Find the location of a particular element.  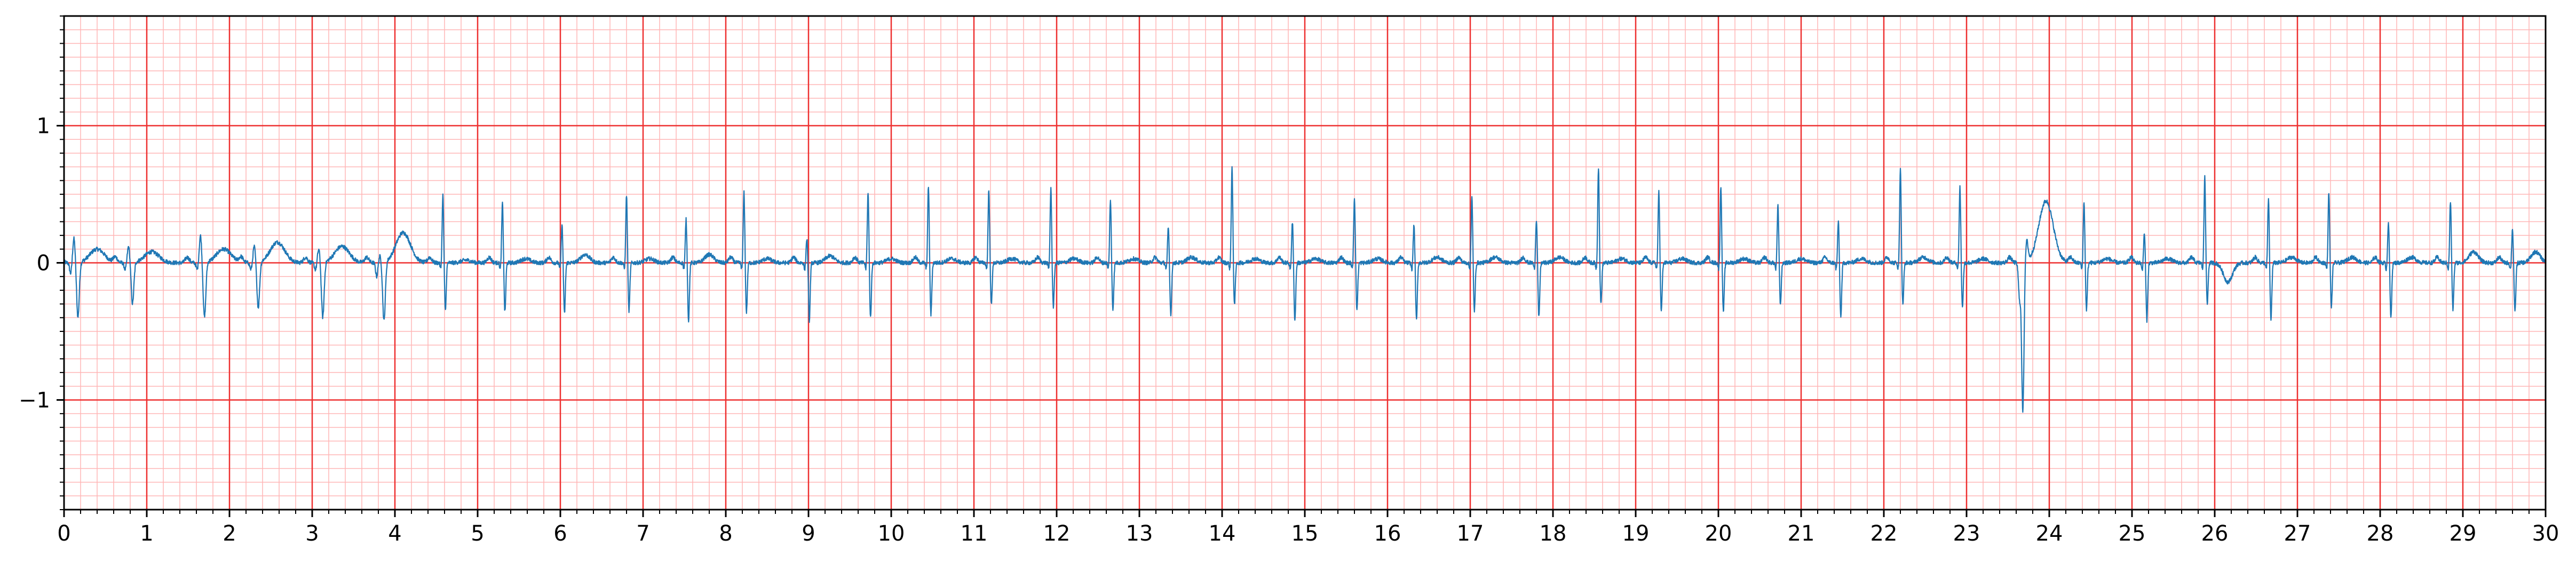

x-tick-label: 23 is located at coordinates (1966, 533).